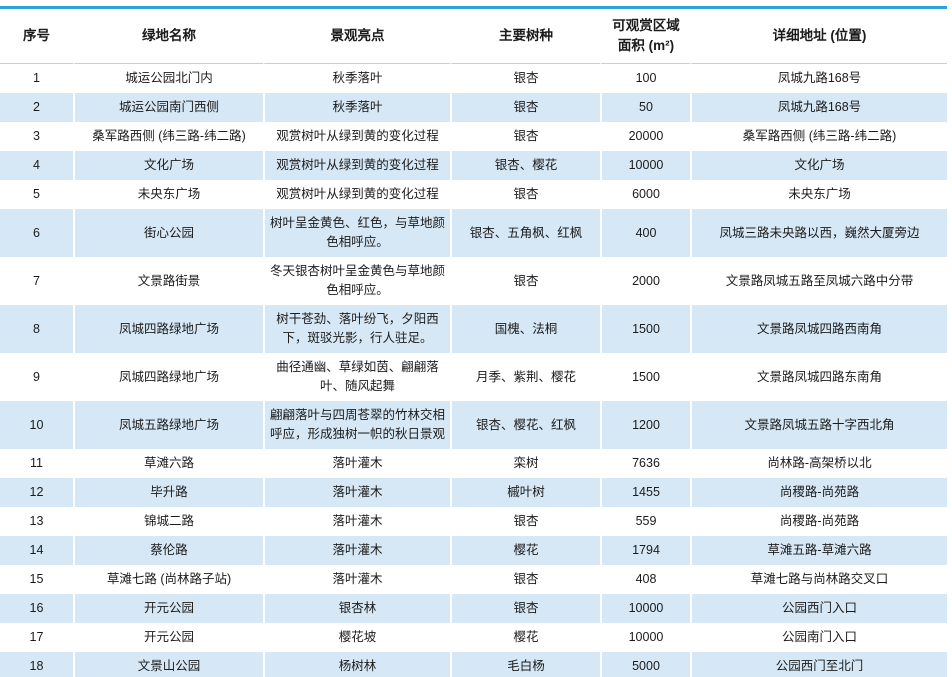  What do you see at coordinates (36, 637) in the screenshot?
I see `cell-index: 17` at bounding box center [36, 637].